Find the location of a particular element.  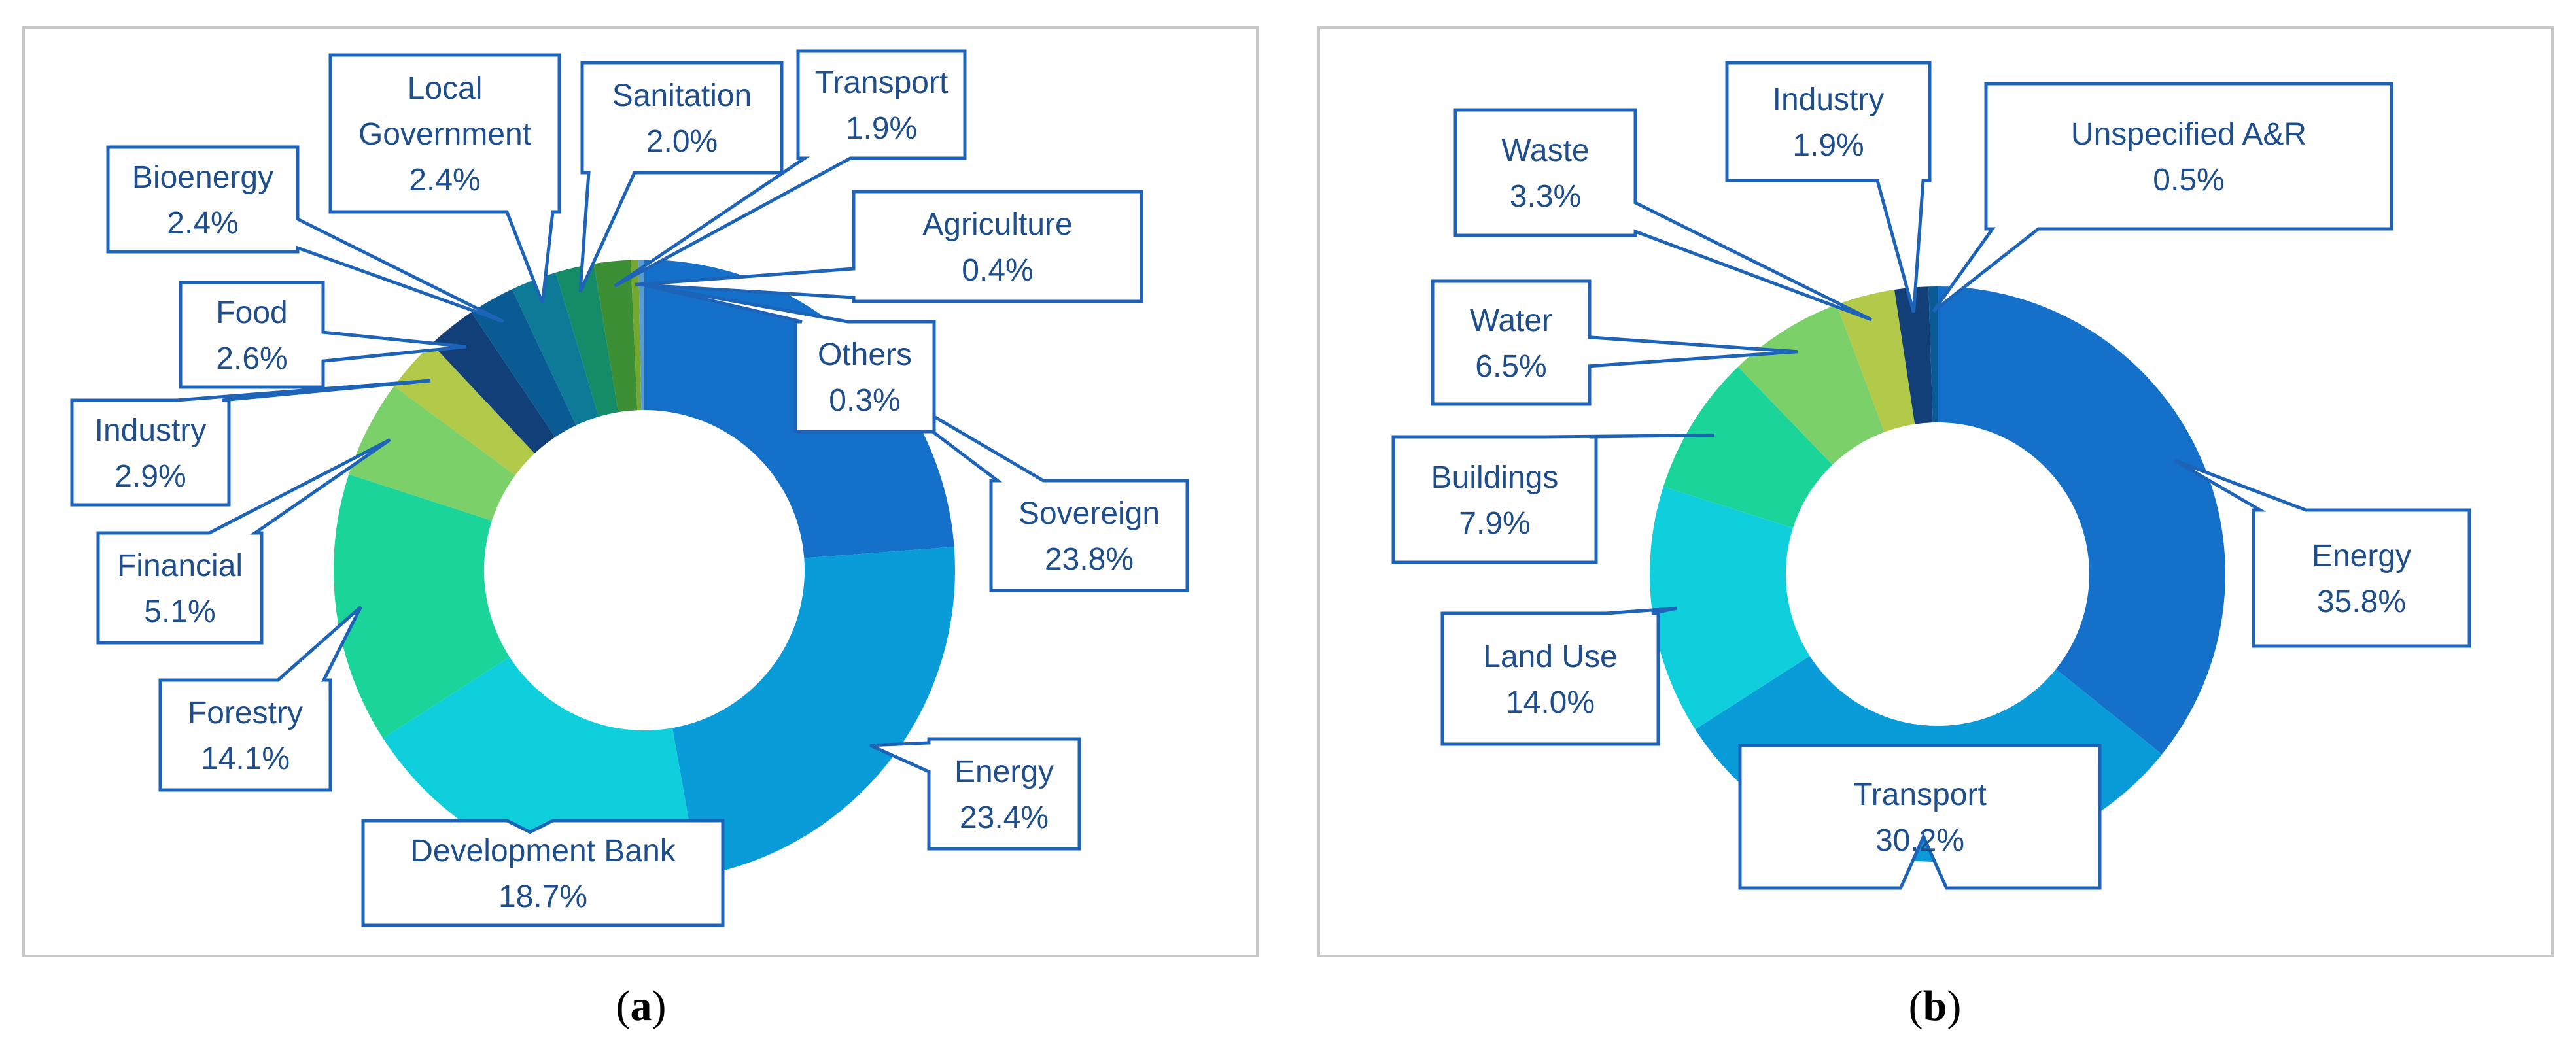

chart-b-value-transport: 30.2% is located at coordinates (1919, 840).